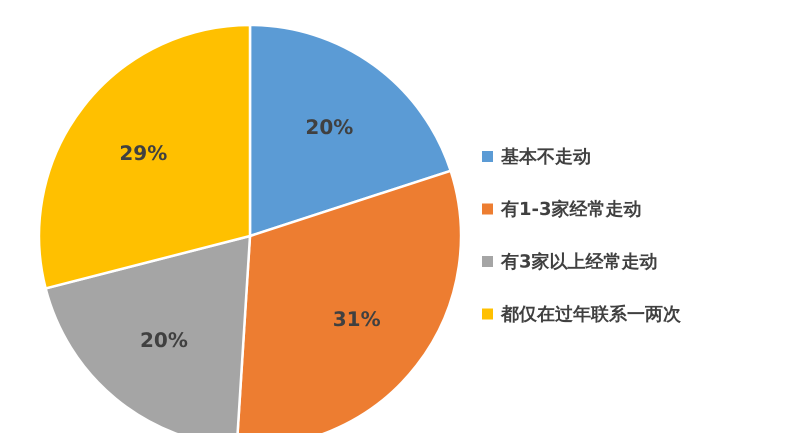 Image resolution: width=788 pixels, height=433 pixels. Describe the element at coordinates (545, 157) in the screenshot. I see `legend-label: 基本不走动` at that location.